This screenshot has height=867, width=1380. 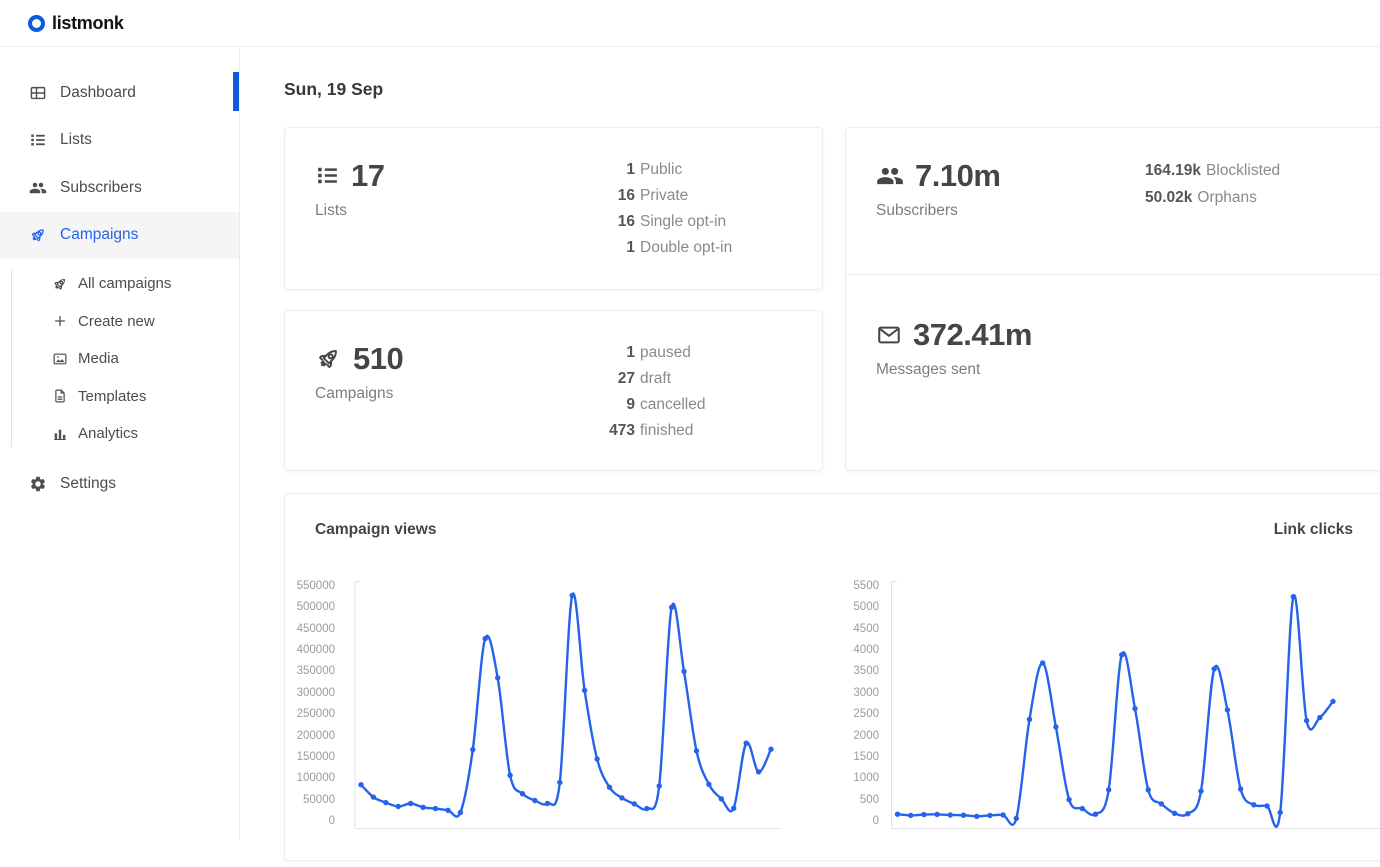 What do you see at coordinates (60, 359) in the screenshot?
I see `media-image-icon` at bounding box center [60, 359].